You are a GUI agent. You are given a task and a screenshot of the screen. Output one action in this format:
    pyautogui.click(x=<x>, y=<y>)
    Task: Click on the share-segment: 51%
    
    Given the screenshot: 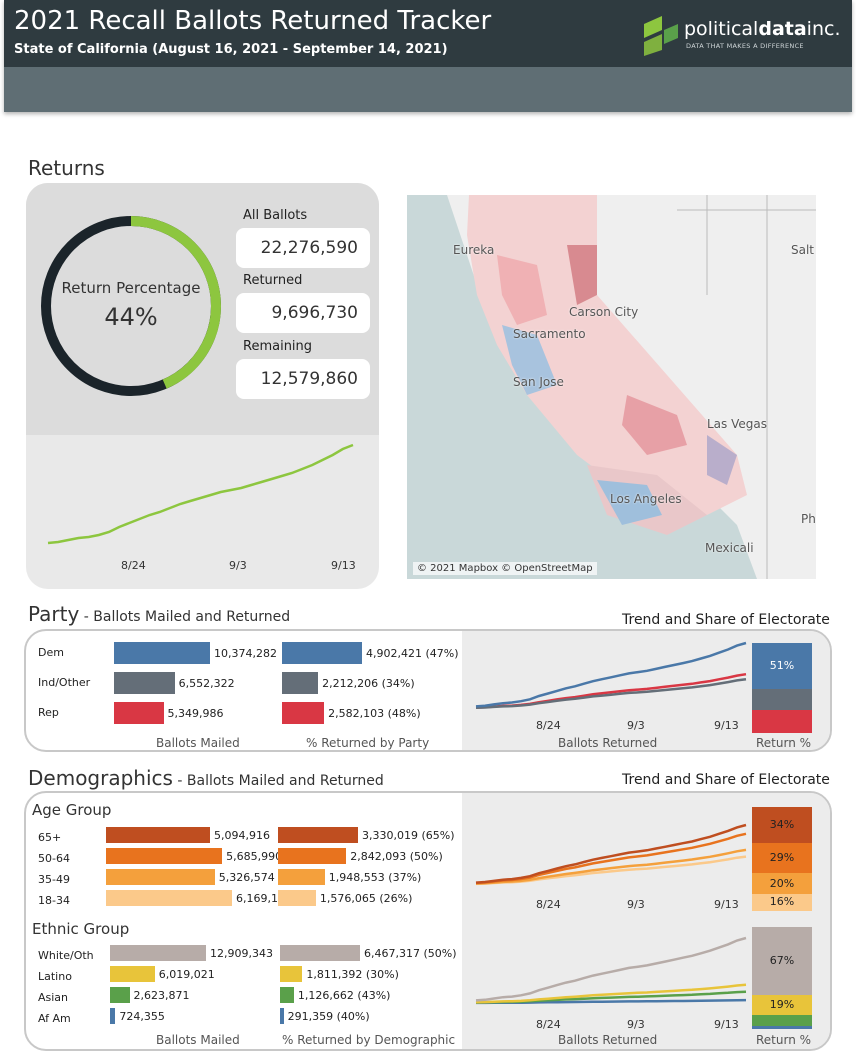 What is the action you would take?
    pyautogui.click(x=782, y=666)
    